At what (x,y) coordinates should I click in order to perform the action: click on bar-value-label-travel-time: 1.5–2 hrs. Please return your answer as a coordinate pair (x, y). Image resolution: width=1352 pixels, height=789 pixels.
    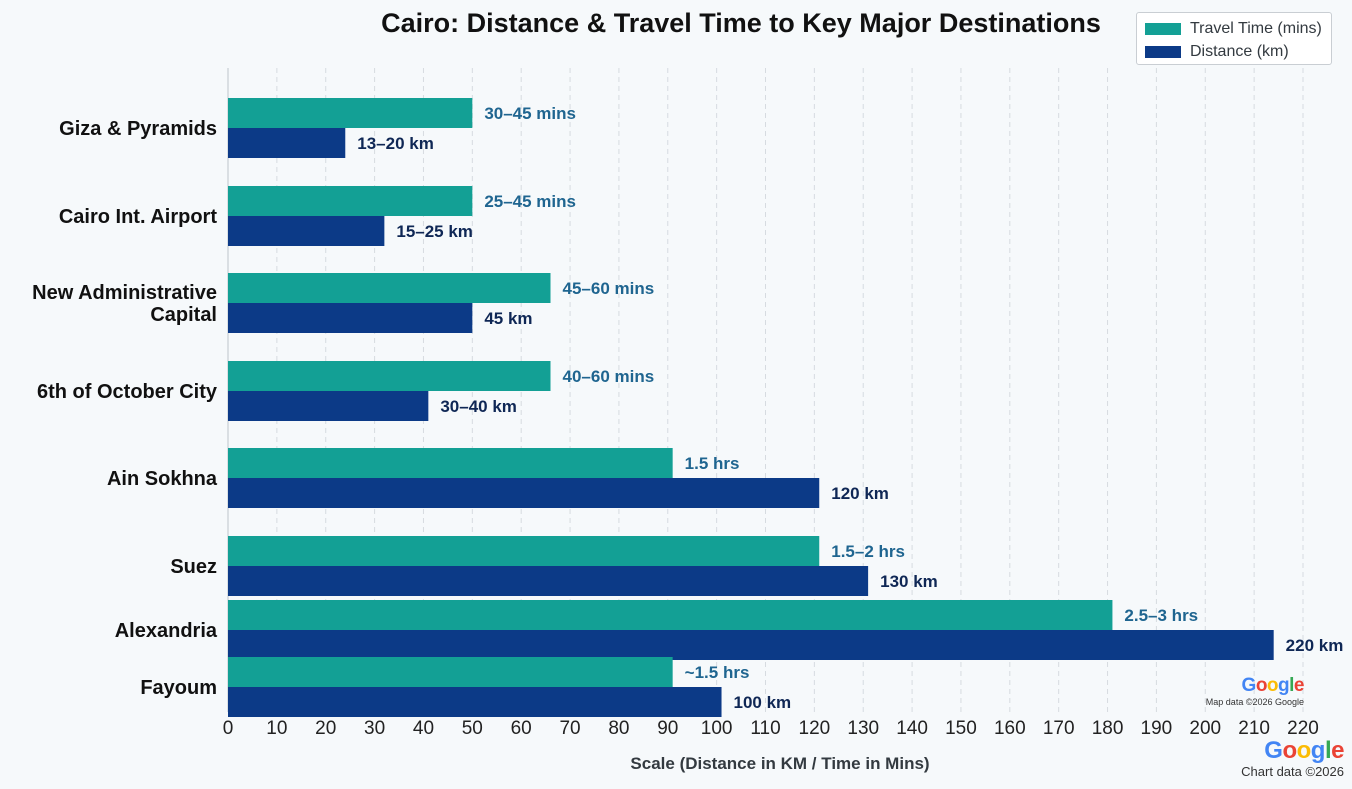
    Looking at the image, I should click on (868, 551).